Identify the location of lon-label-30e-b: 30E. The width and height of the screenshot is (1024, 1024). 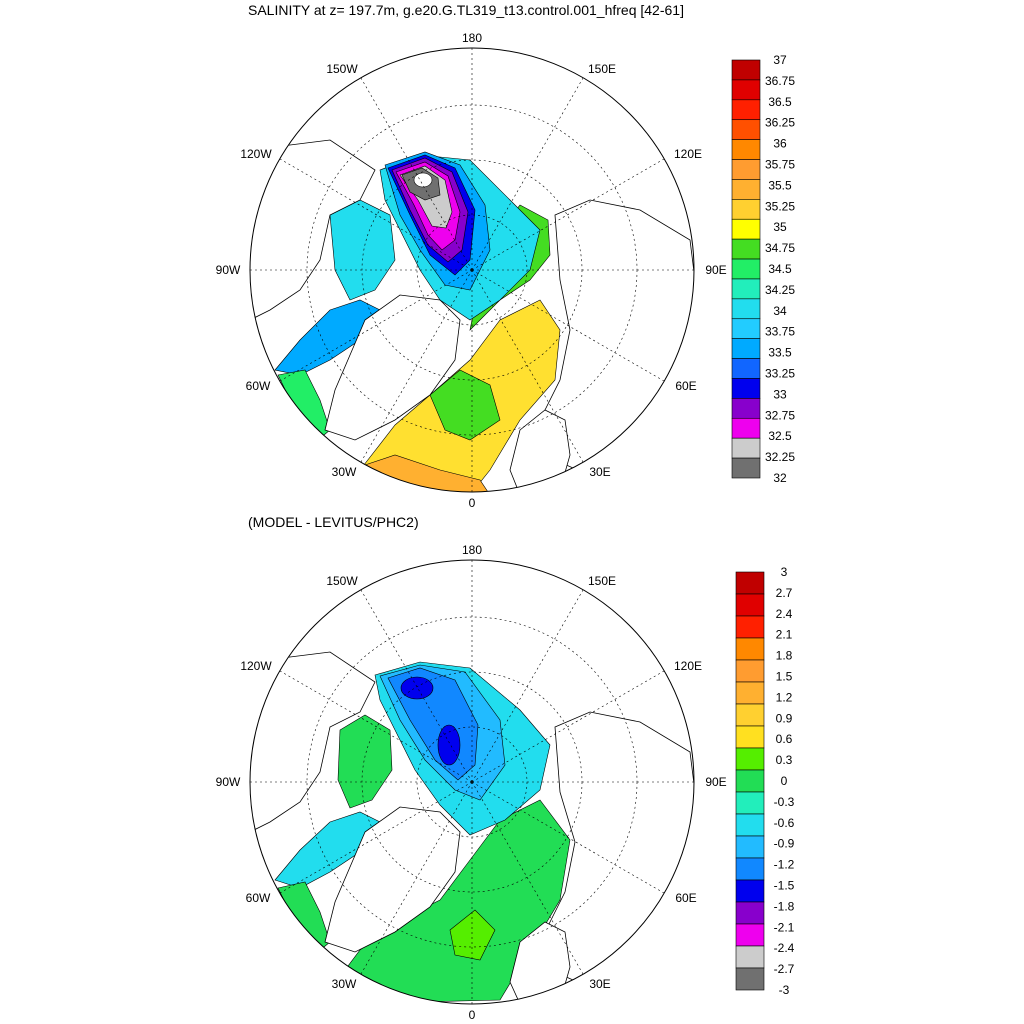
(599, 984).